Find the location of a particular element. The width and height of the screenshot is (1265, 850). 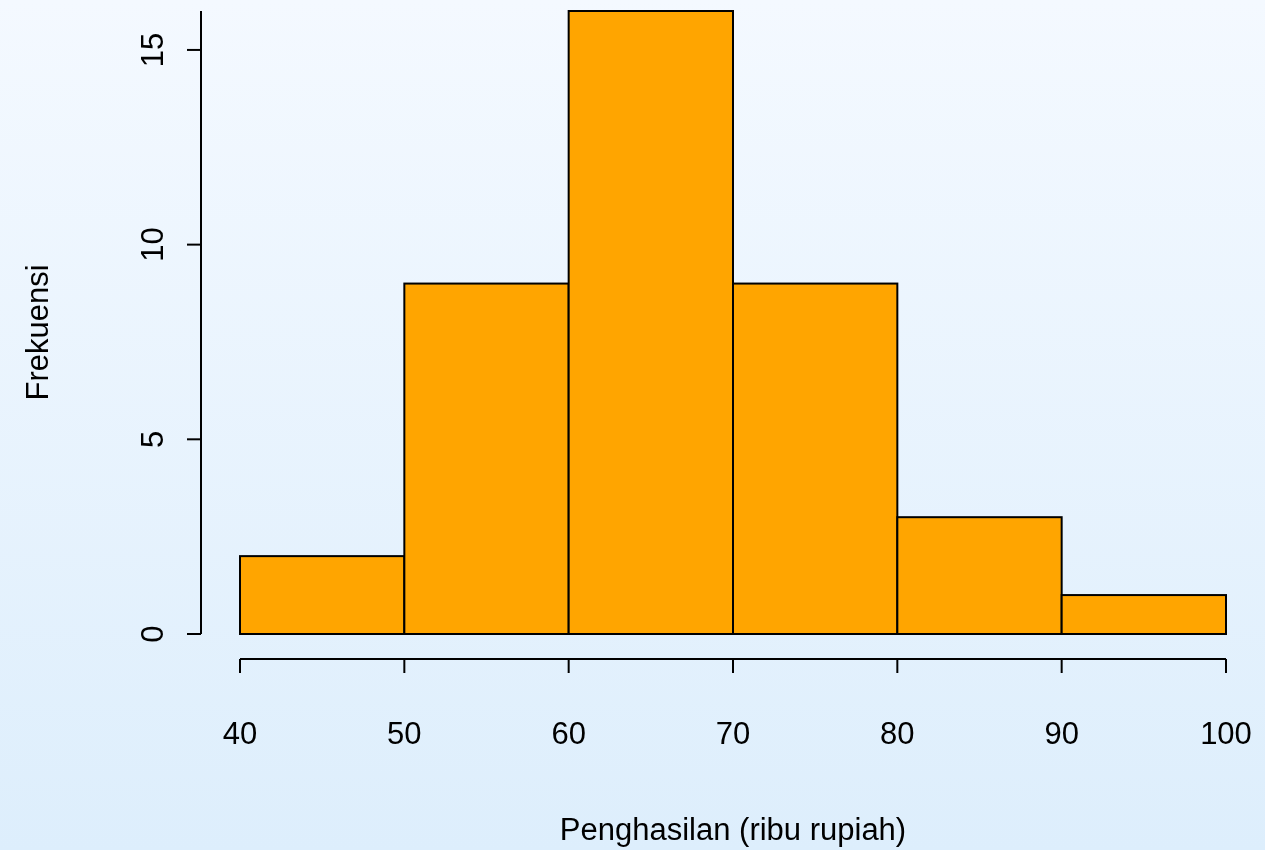

x-tick-label: 90 is located at coordinates (1061, 733).